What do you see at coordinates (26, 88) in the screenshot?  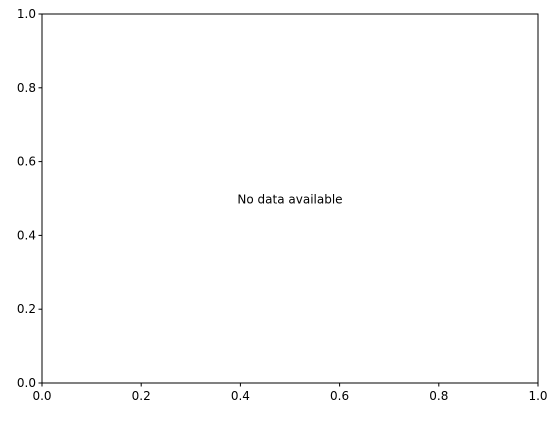 I see `y-tick-label: 0.8` at bounding box center [26, 88].